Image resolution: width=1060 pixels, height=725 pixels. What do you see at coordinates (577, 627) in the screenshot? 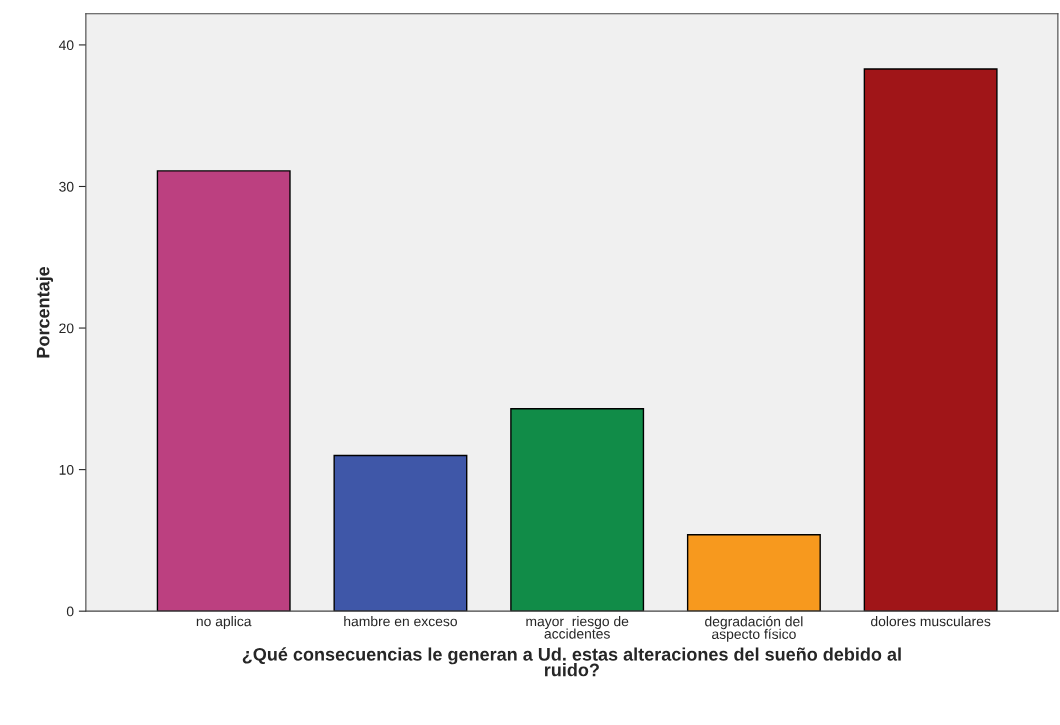
I see `x-tick-label: mayor riesgo de accidentes` at bounding box center [577, 627].